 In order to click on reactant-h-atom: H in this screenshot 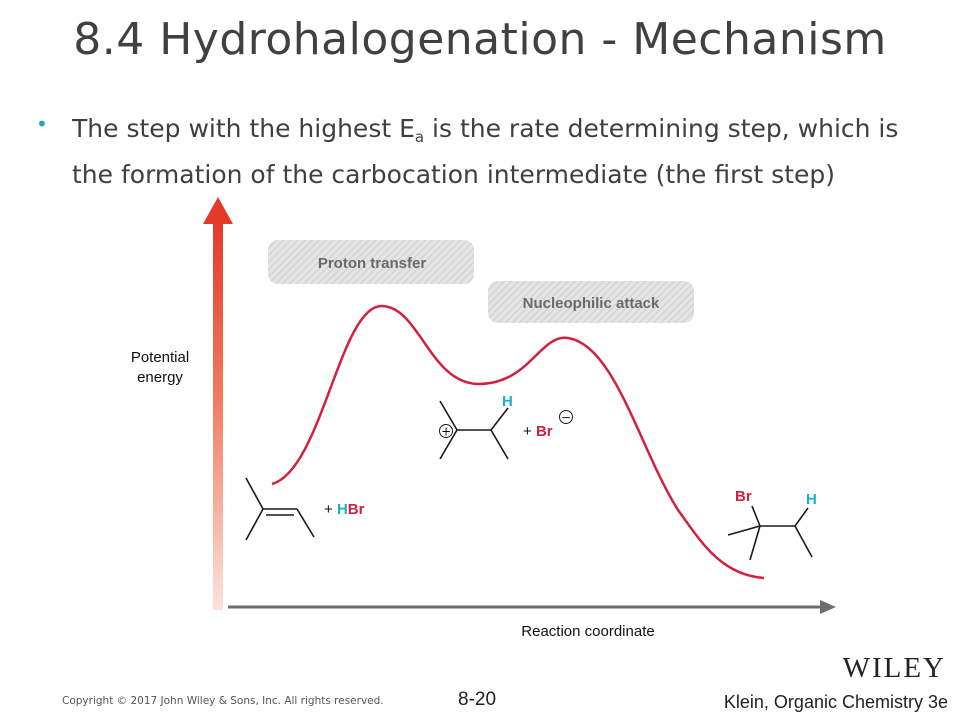, I will do `click(342, 509)`.